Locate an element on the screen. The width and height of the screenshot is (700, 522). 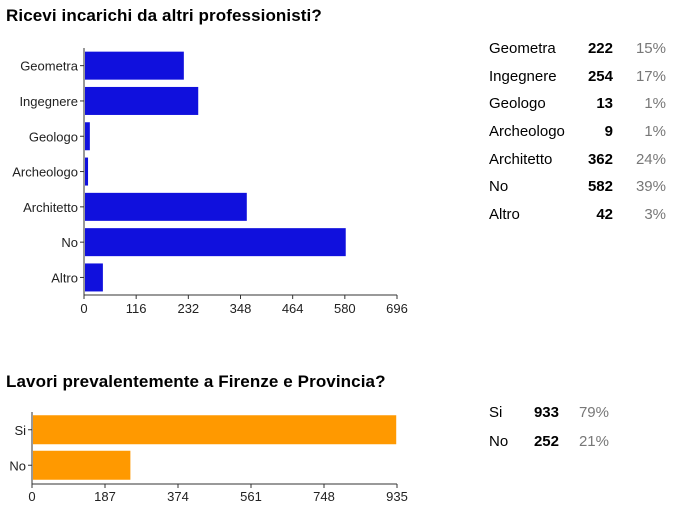
chart2-summary-count: 252 is located at coordinates (546, 441).